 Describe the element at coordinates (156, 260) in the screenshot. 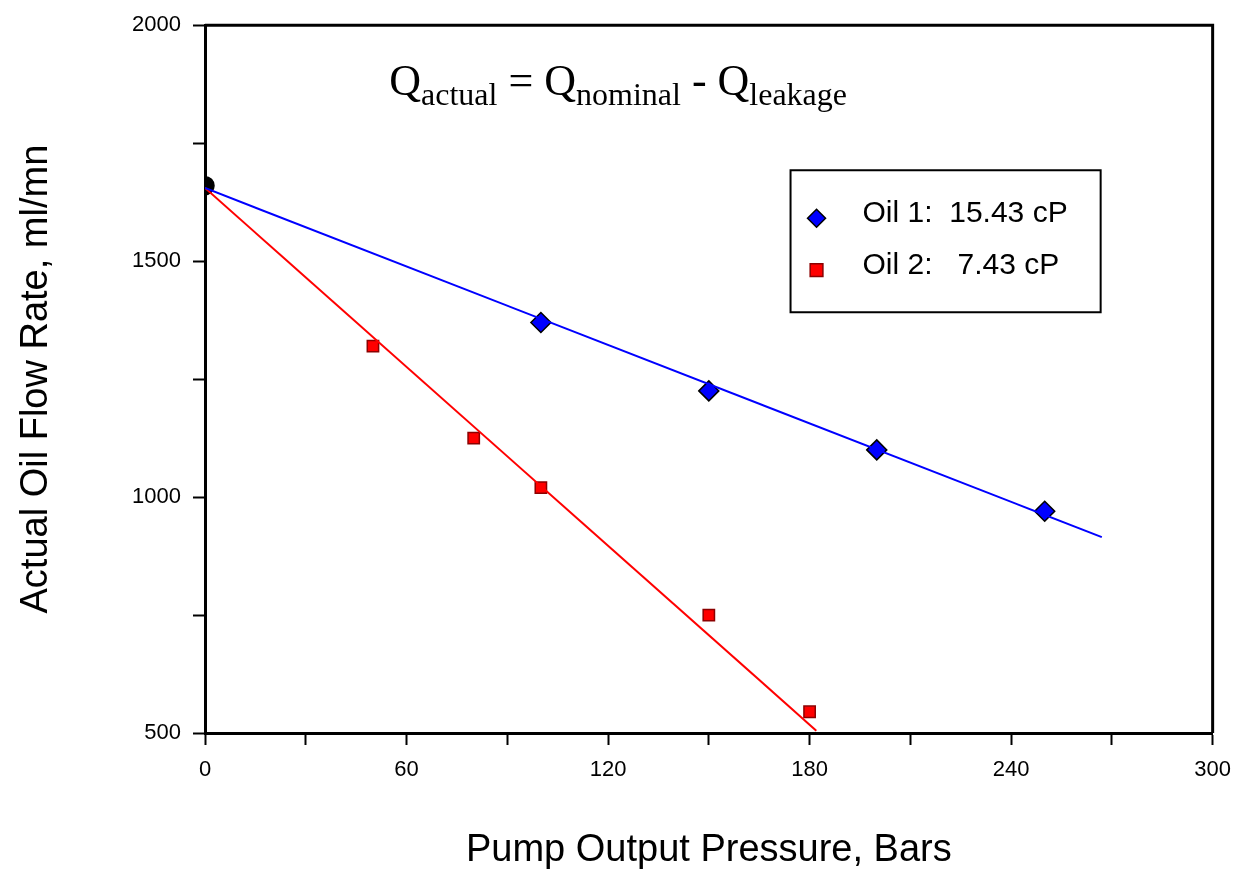

I see `y-tick-label: 1500` at that location.